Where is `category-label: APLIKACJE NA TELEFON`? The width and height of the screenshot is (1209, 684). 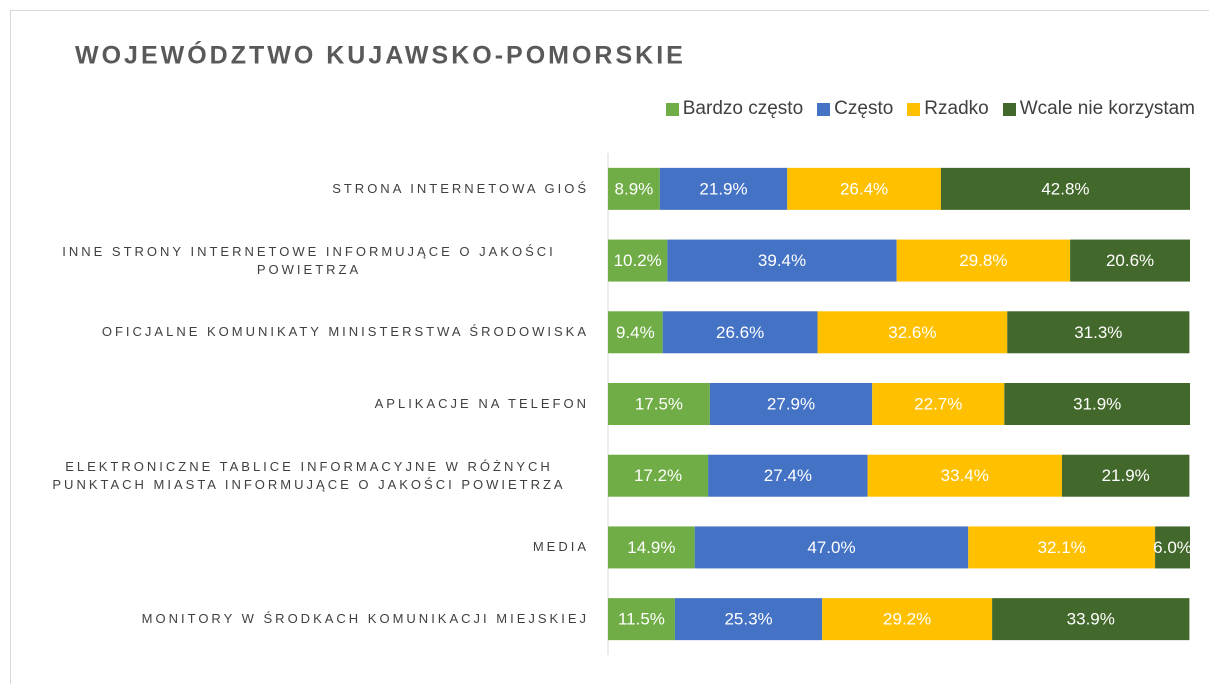
category-label: APLIKACJE NA TELEFON is located at coordinates (481, 403).